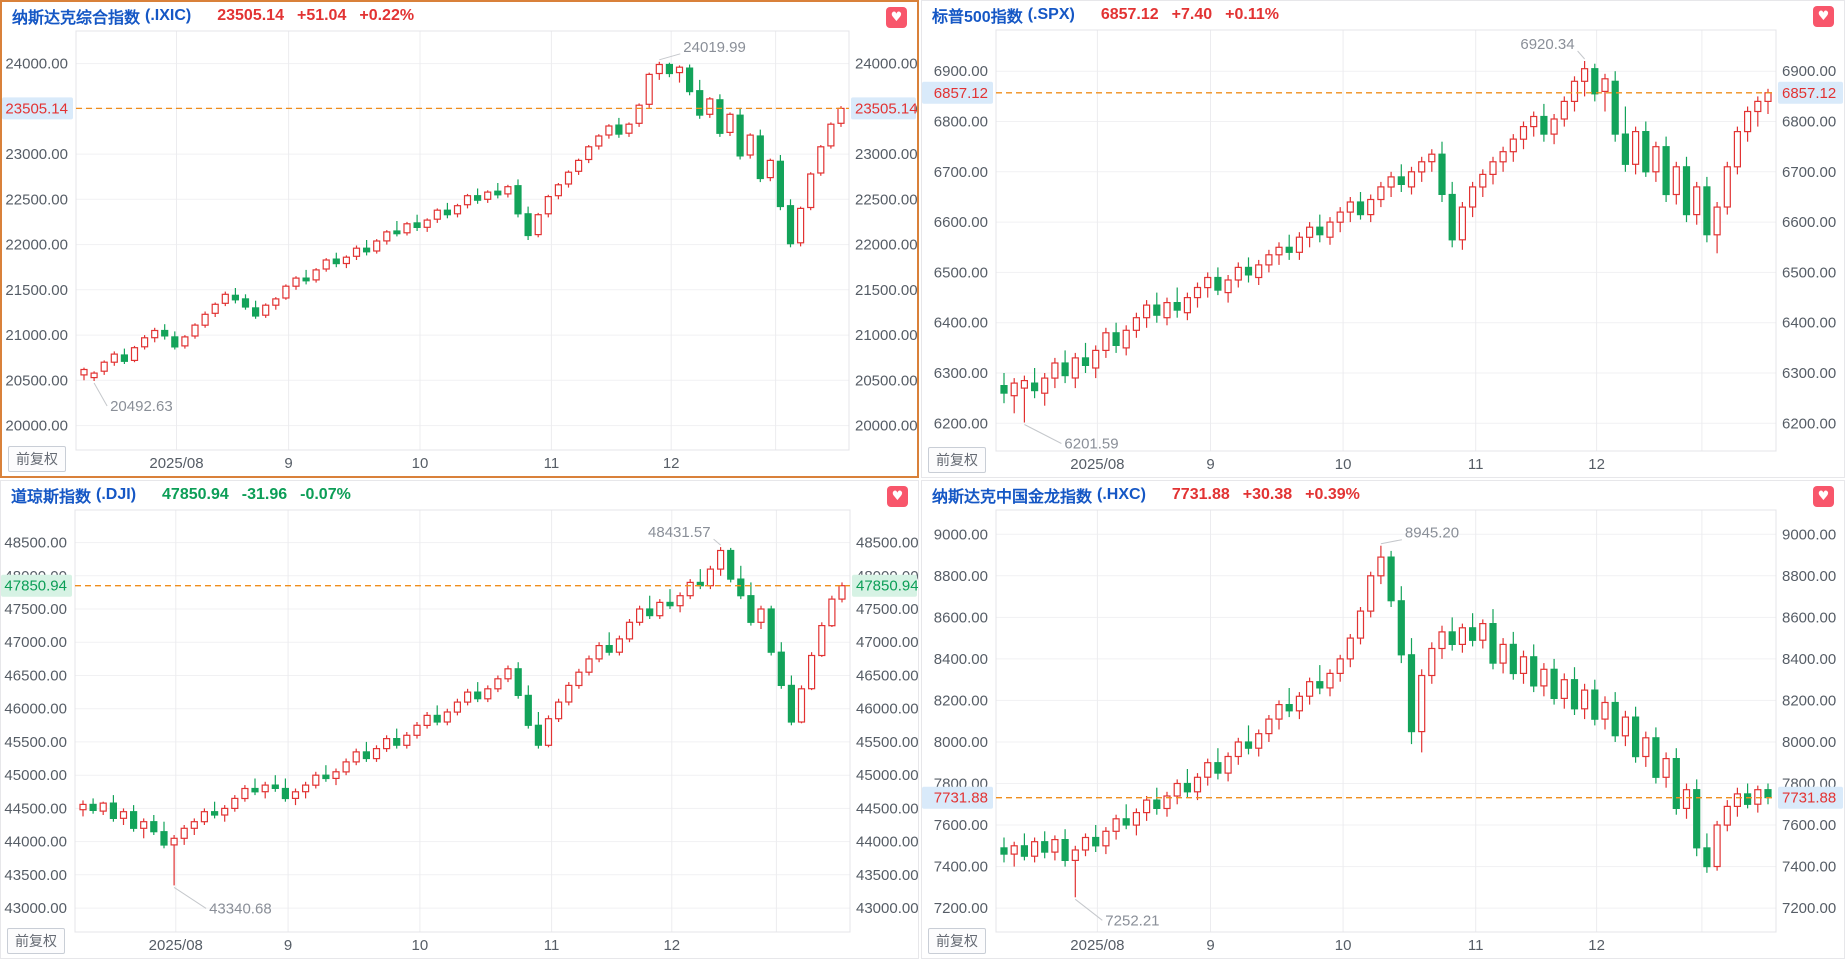  I want to click on index-name: 纳斯达克综合指数, so click(76, 18).